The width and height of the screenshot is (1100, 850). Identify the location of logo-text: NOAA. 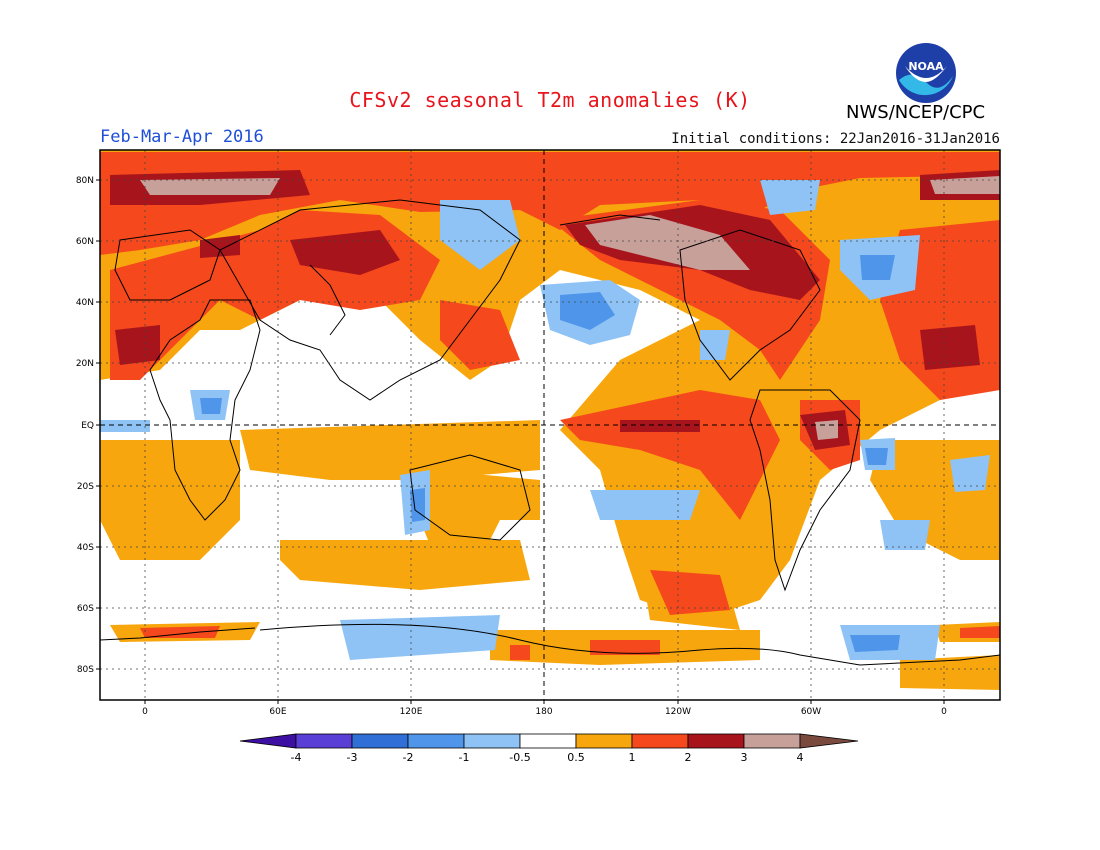
(926, 66).